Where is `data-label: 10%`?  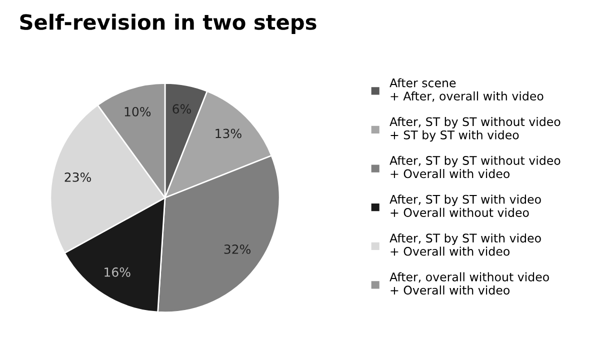
data-label: 10% is located at coordinates (137, 111).